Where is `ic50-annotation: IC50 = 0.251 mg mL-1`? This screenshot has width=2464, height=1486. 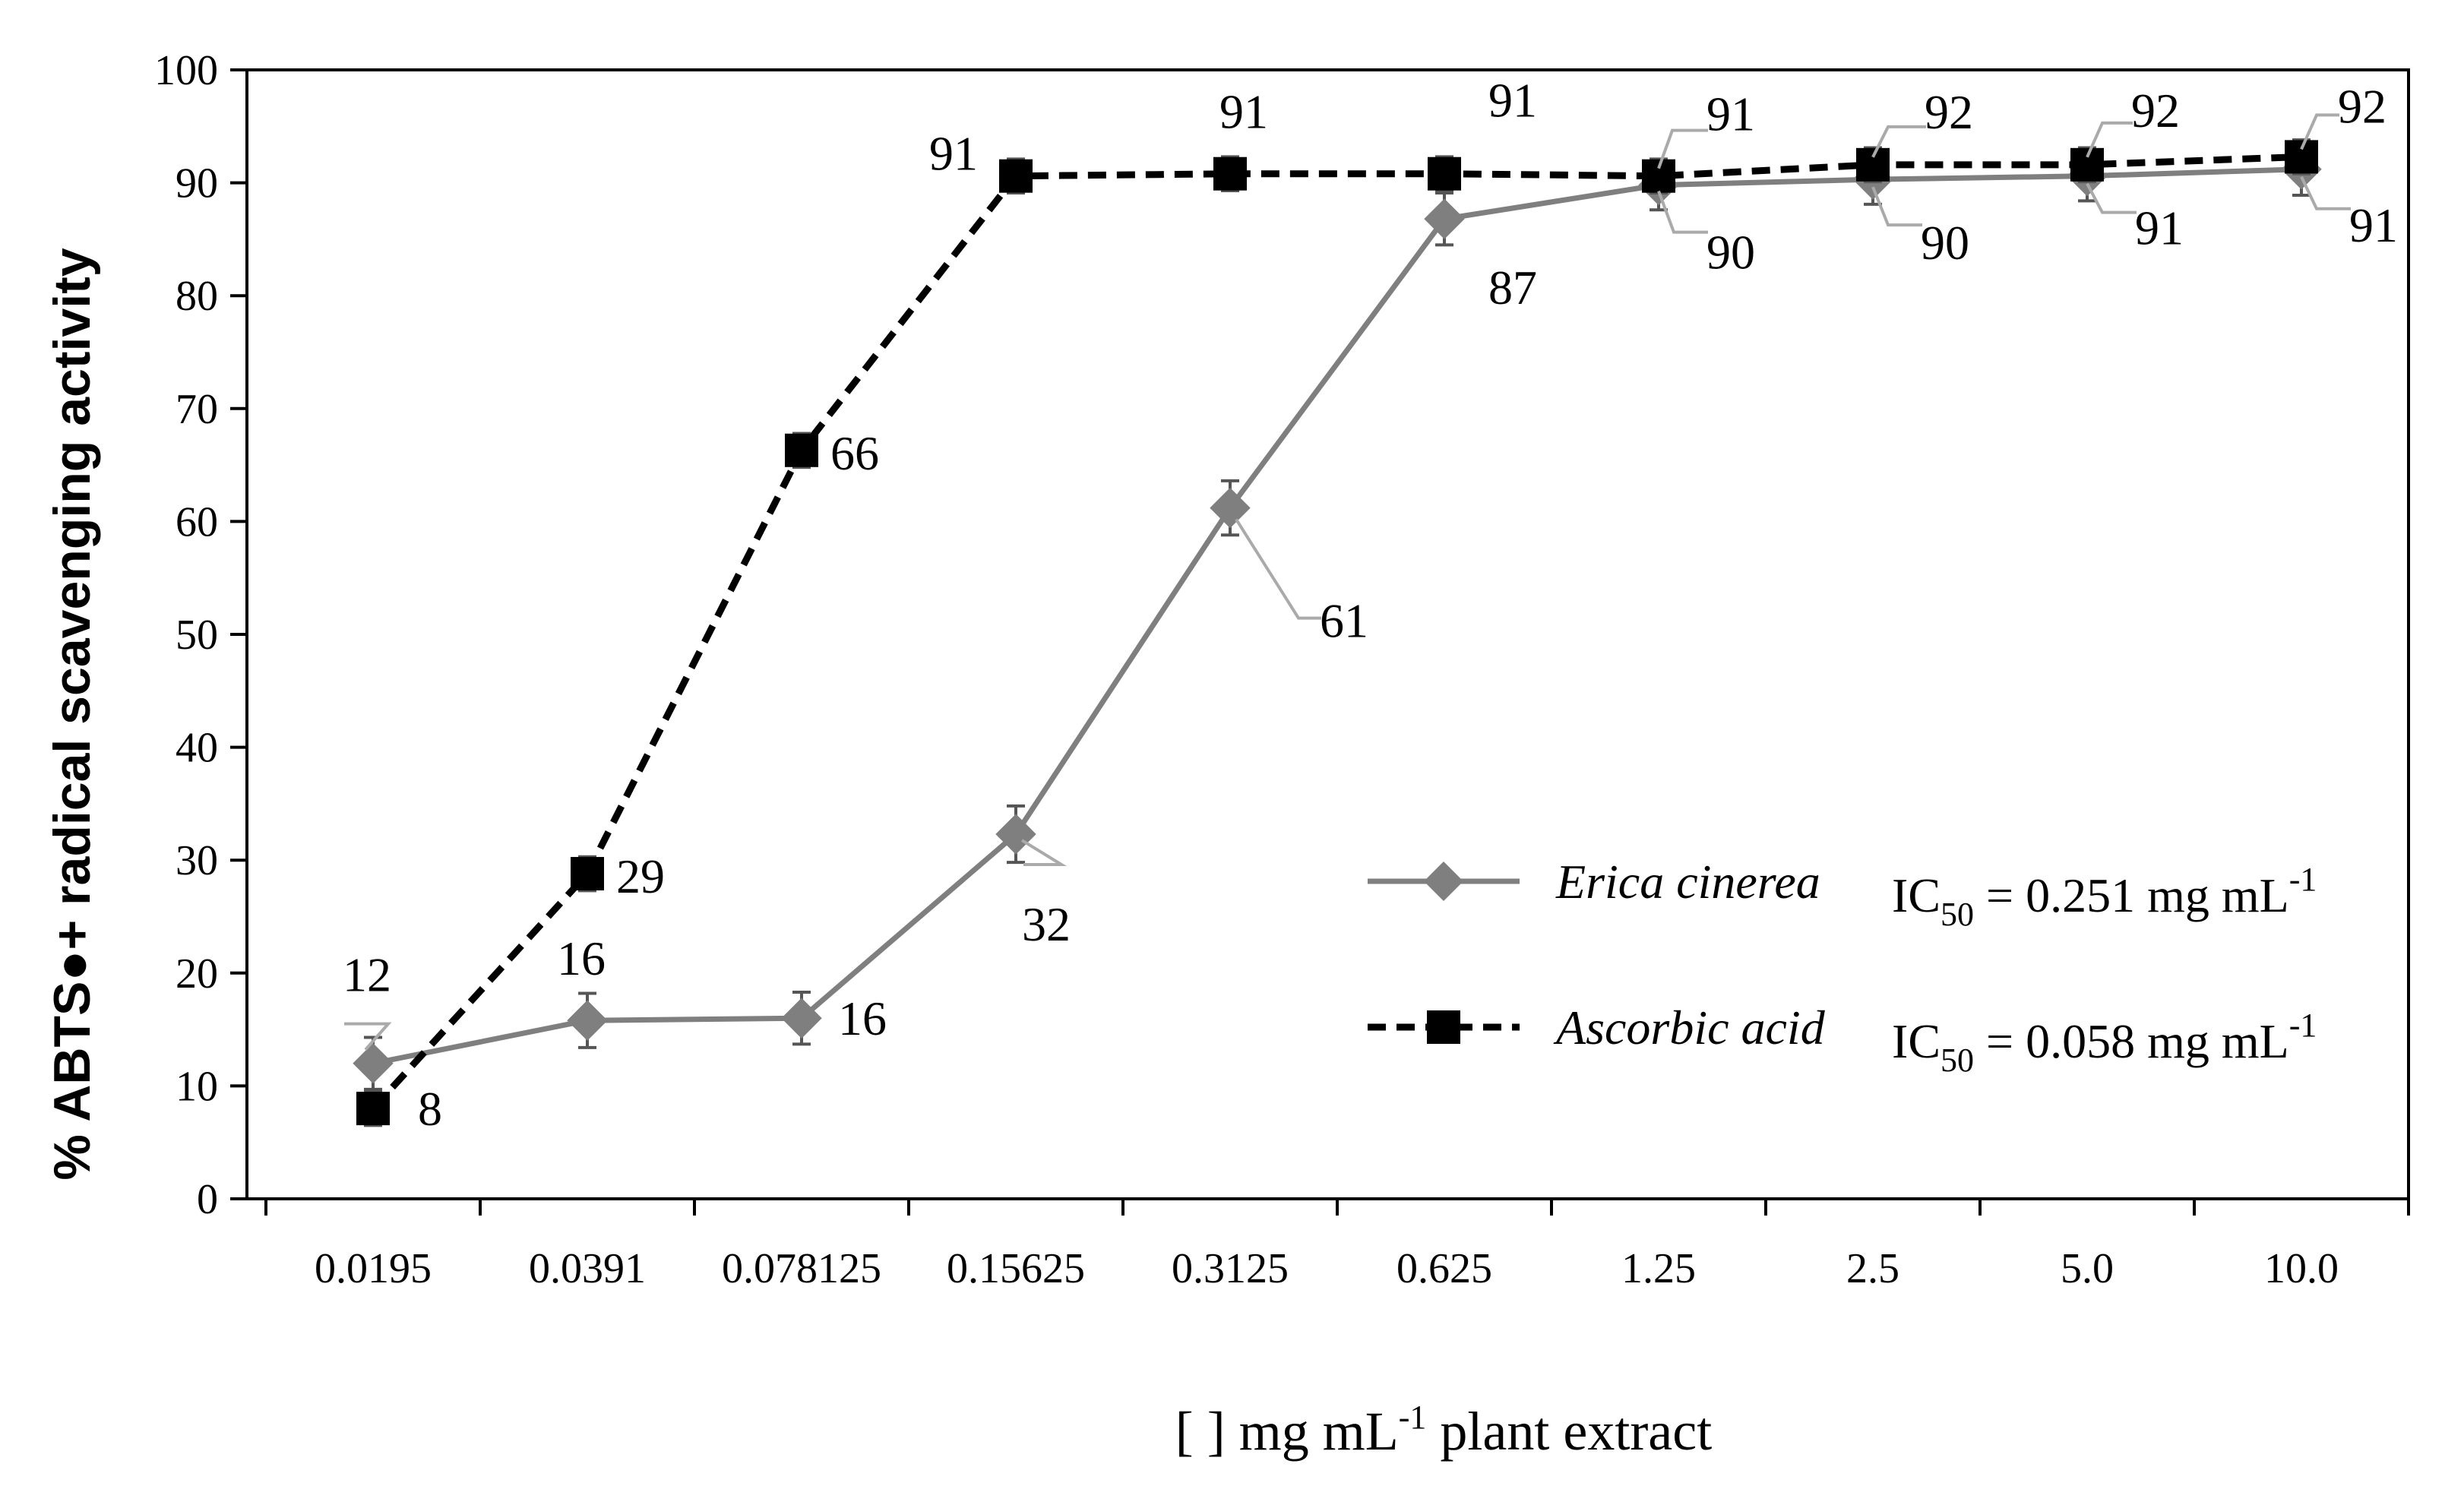 ic50-annotation: IC50 = 0.251 mg mL-1 is located at coordinates (2104, 897).